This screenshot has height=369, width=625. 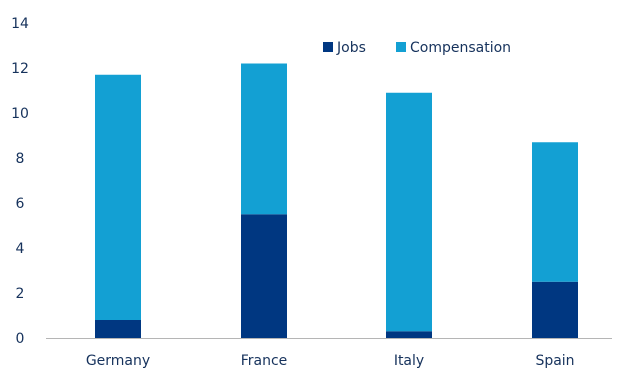 What do you see at coordinates (20, 114) in the screenshot?
I see `y-tick-label: 10` at bounding box center [20, 114].